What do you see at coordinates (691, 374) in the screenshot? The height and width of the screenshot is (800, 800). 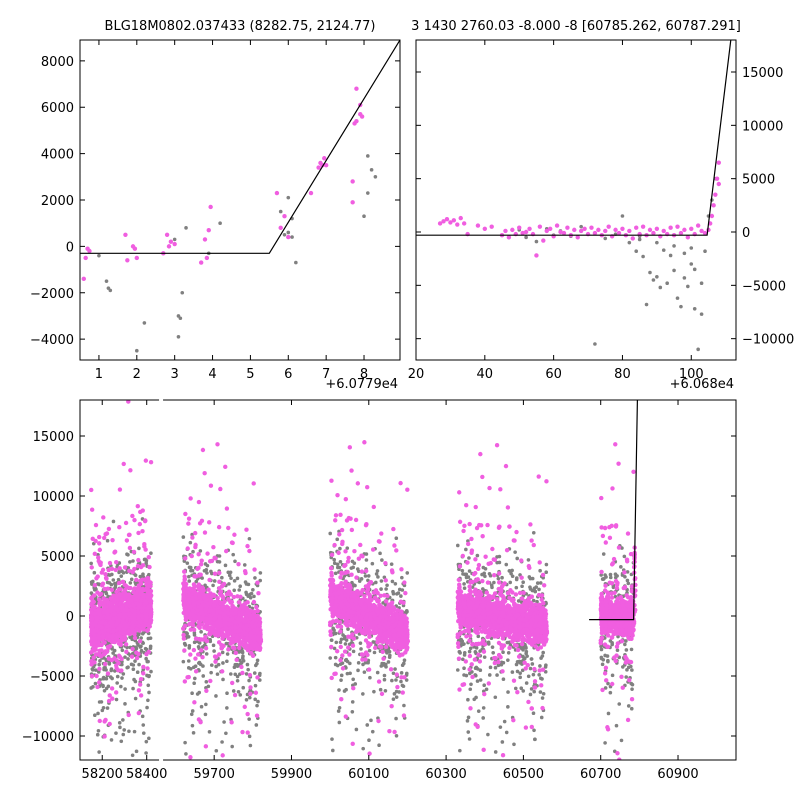 I see `x-tick-label: 100` at bounding box center [691, 374].